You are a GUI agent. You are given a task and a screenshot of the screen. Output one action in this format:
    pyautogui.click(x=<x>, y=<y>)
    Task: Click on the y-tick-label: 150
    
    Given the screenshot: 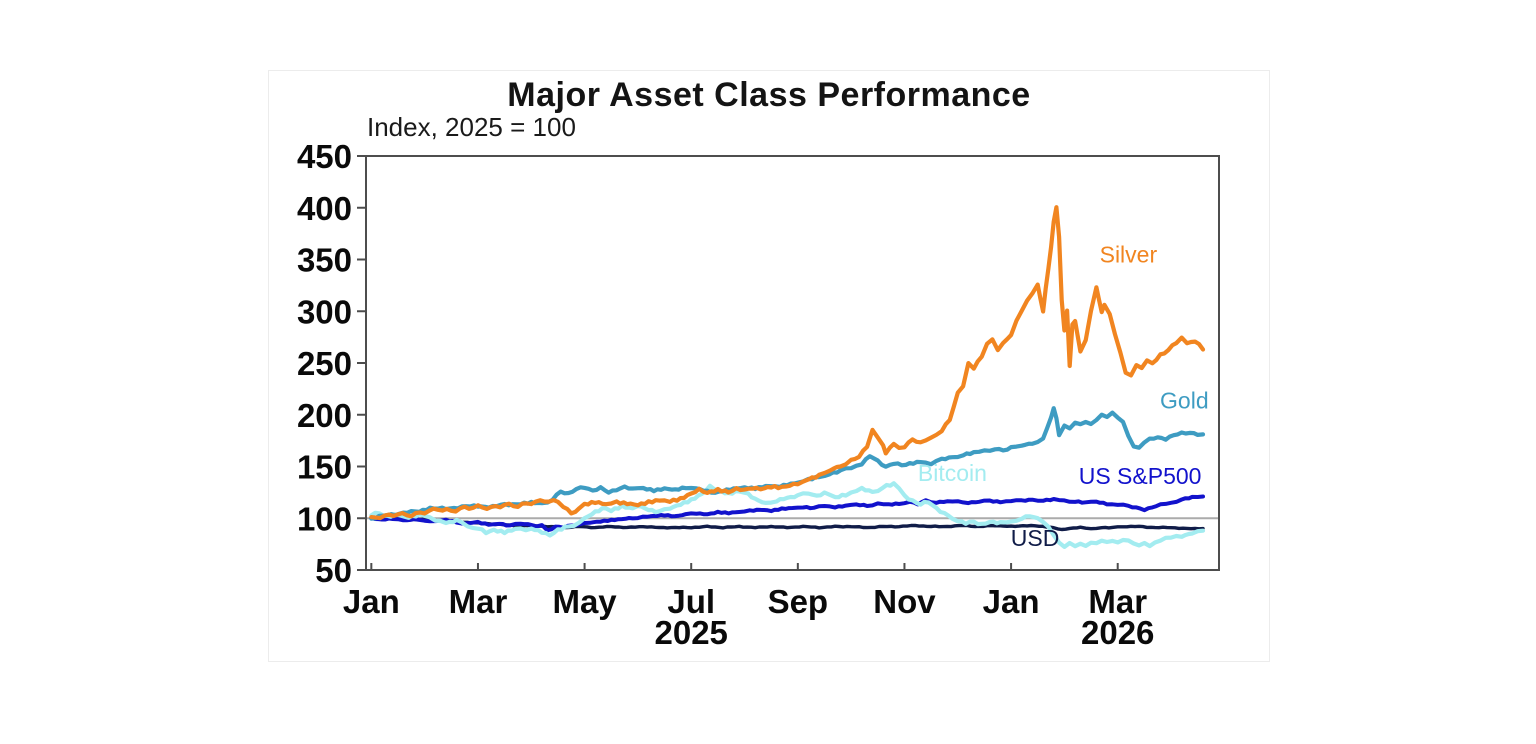 What is the action you would take?
    pyautogui.click(x=324, y=467)
    